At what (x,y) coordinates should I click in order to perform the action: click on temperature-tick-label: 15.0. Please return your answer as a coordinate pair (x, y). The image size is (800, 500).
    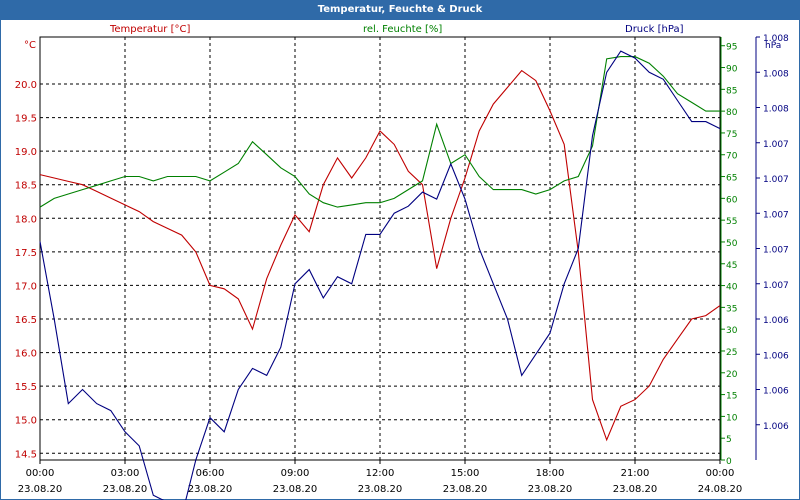
    Looking at the image, I should click on (26, 421).